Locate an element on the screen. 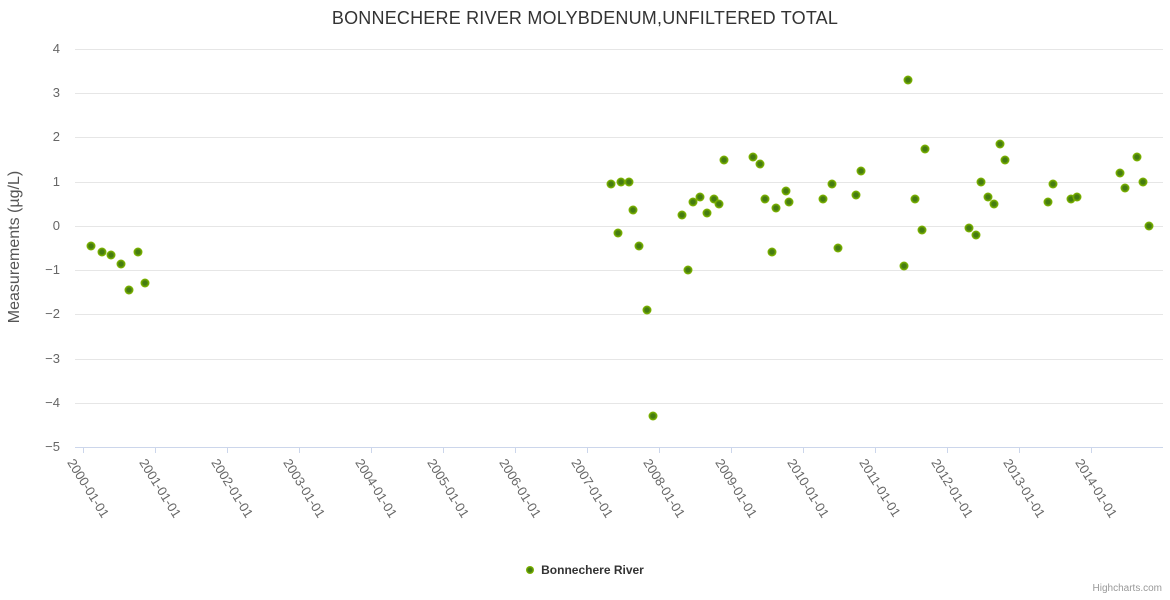 This screenshot has height=600, width=1170. x-tick-label: 2006-01-01 is located at coordinates (520, 488).